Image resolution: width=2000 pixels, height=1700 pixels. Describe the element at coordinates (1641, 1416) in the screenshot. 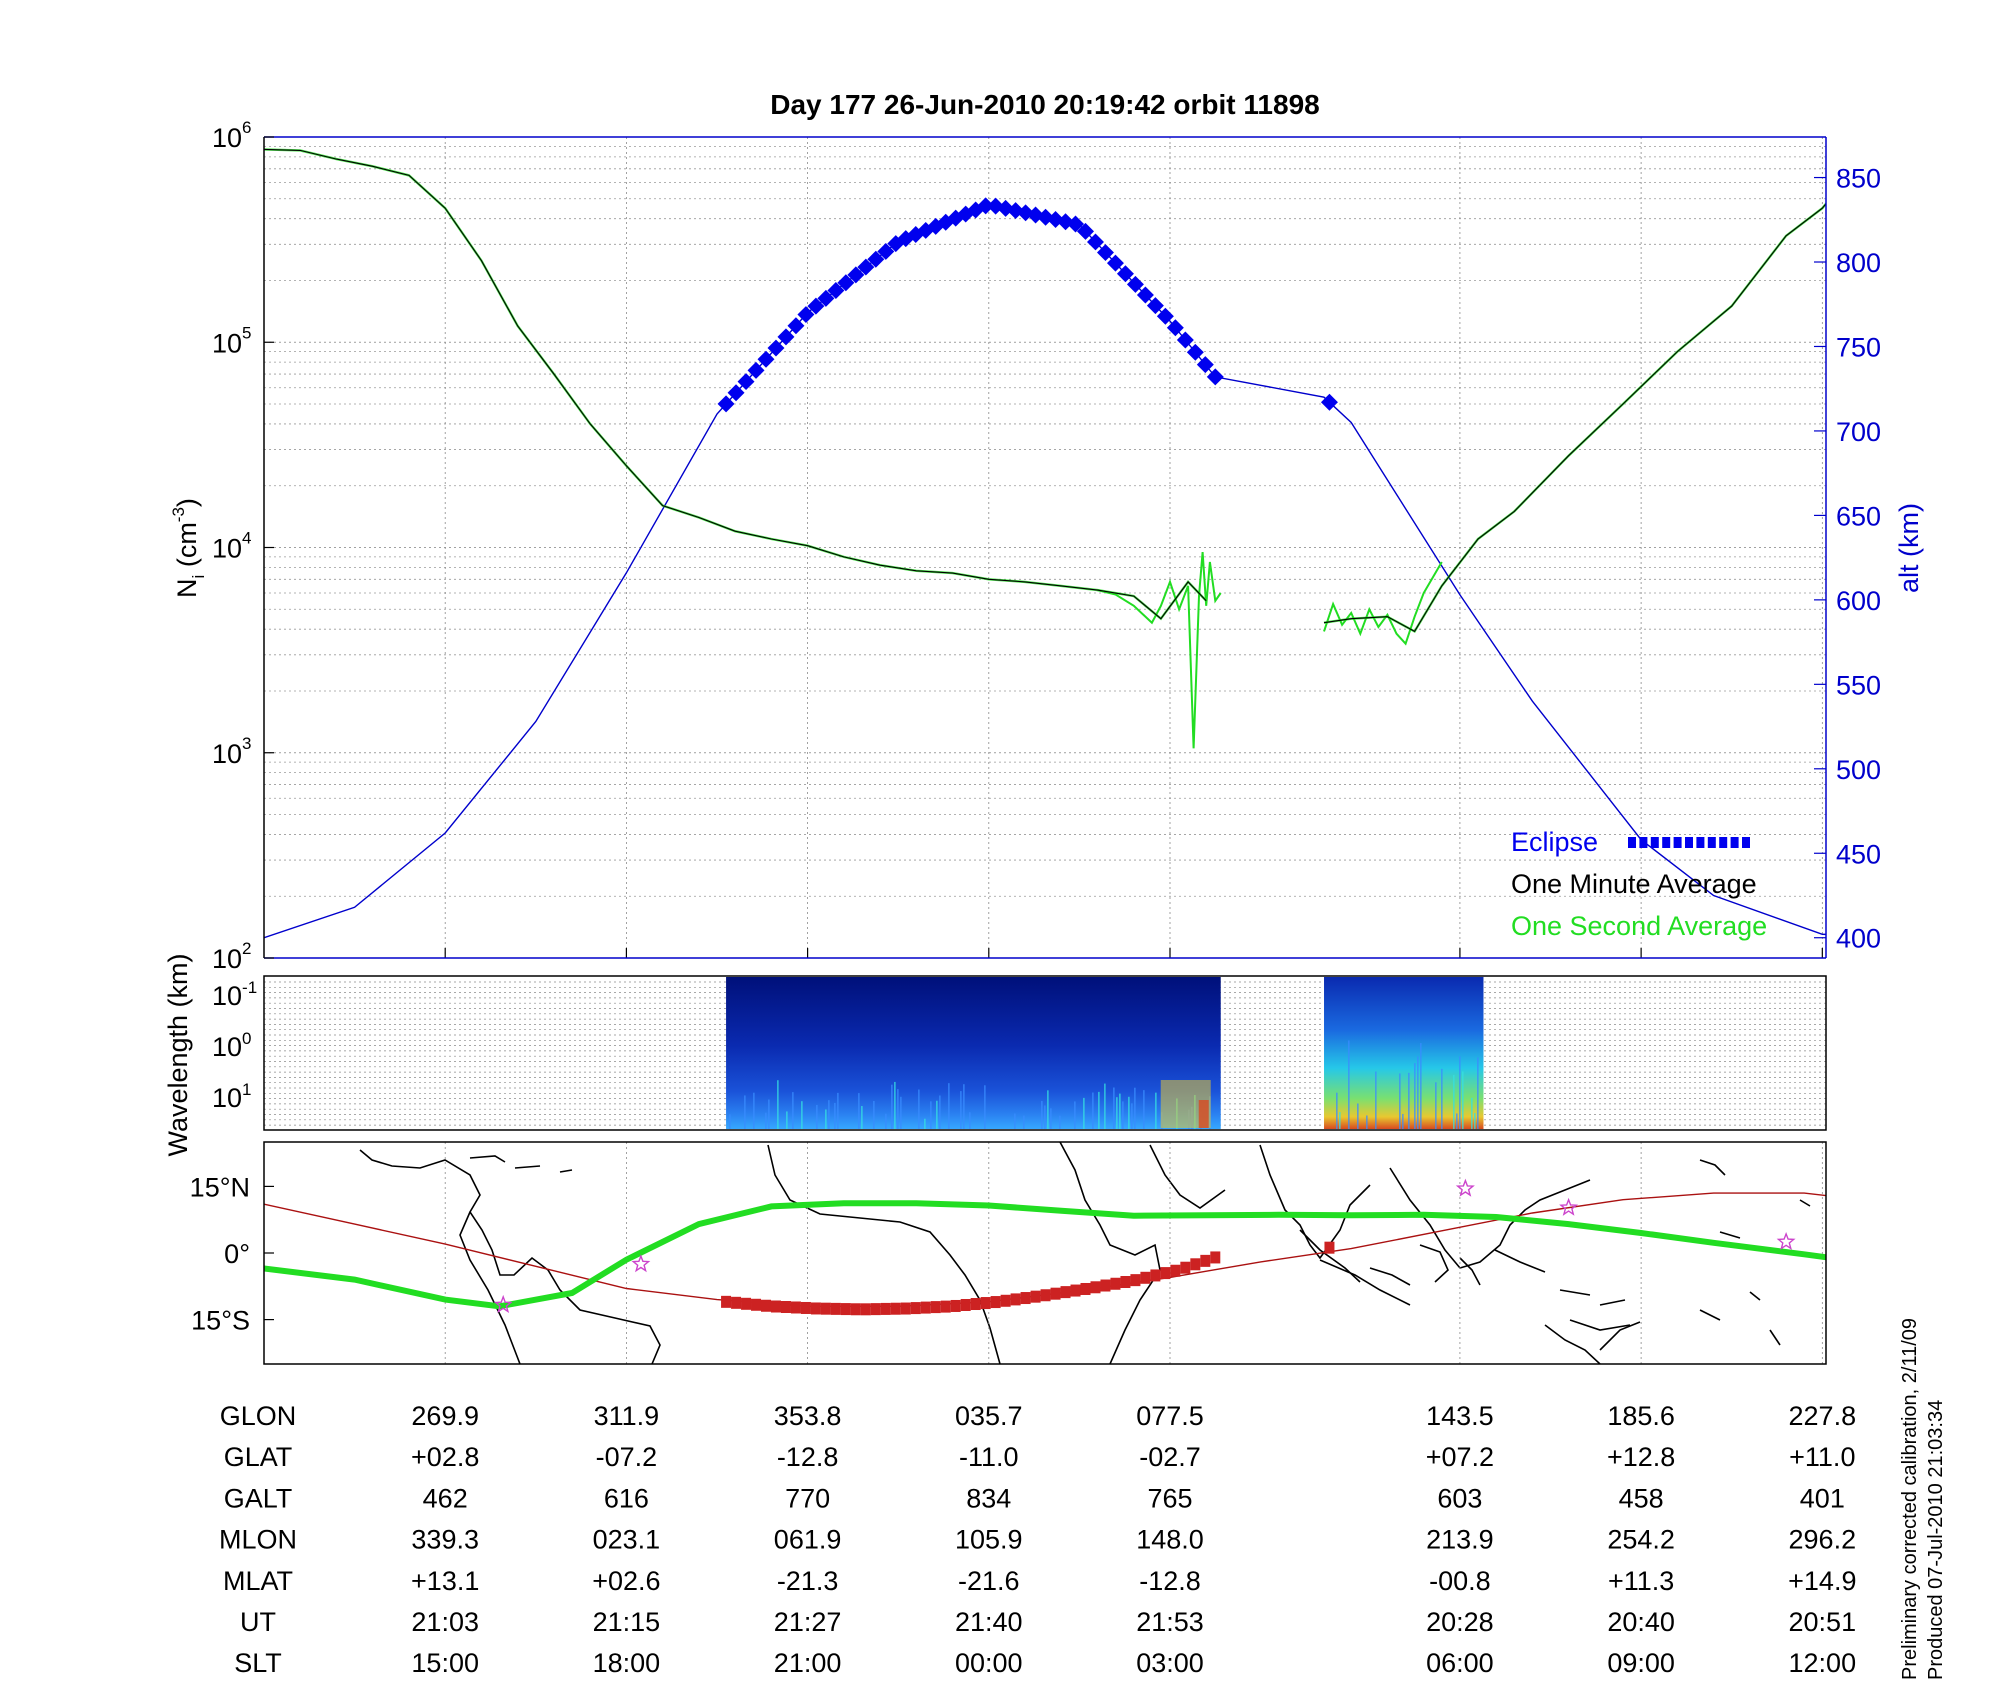

I see `table-cell: 185.6` at that location.